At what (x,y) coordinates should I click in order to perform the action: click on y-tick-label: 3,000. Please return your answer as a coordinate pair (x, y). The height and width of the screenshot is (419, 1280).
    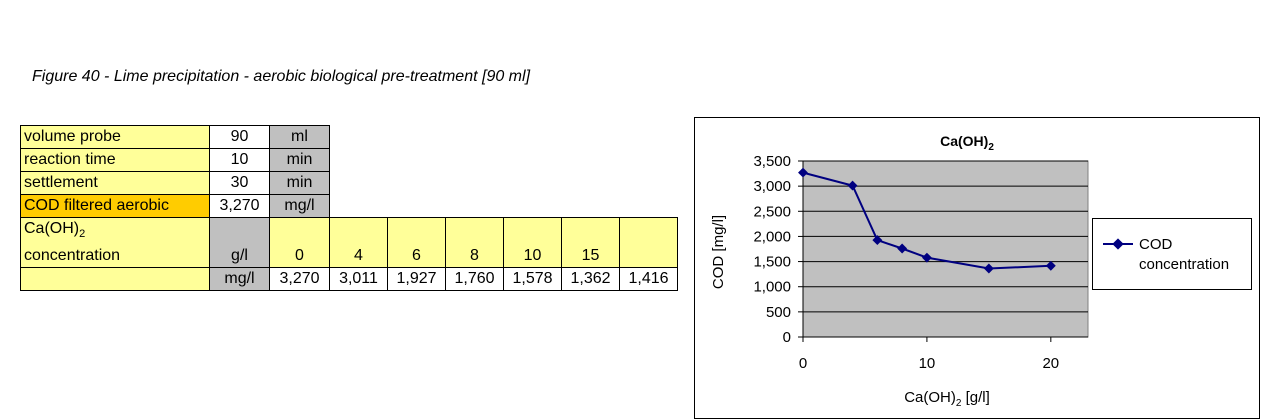
    Looking at the image, I should click on (772, 186).